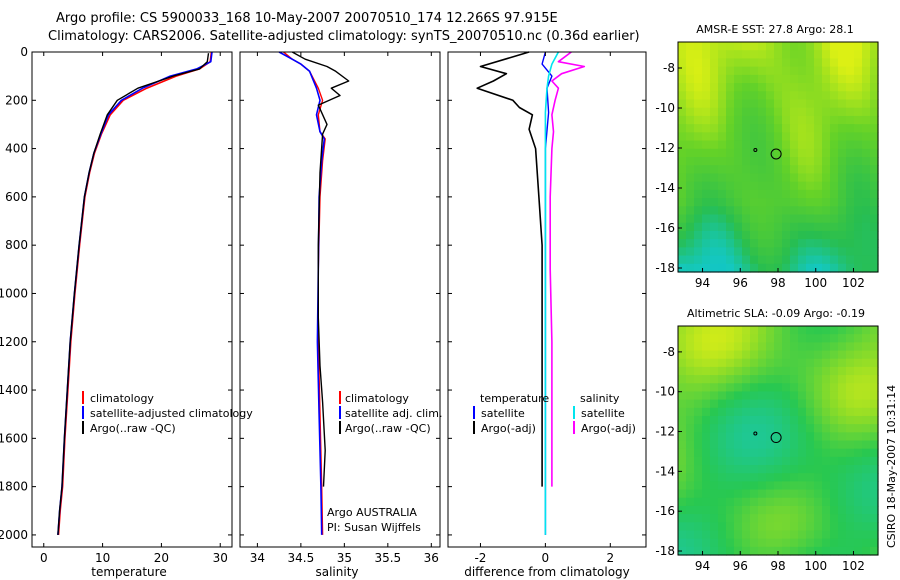 Image resolution: width=900 pixels, height=580 pixels. Describe the element at coordinates (336, 572) in the screenshot. I see `salinity-xlabel: salinity` at that location.